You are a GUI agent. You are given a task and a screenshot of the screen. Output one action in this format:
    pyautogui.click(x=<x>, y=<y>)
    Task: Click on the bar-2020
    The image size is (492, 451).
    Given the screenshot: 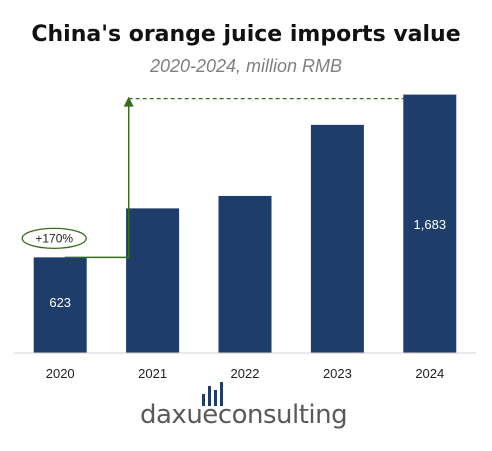 What is the action you would take?
    pyautogui.click(x=60, y=305)
    